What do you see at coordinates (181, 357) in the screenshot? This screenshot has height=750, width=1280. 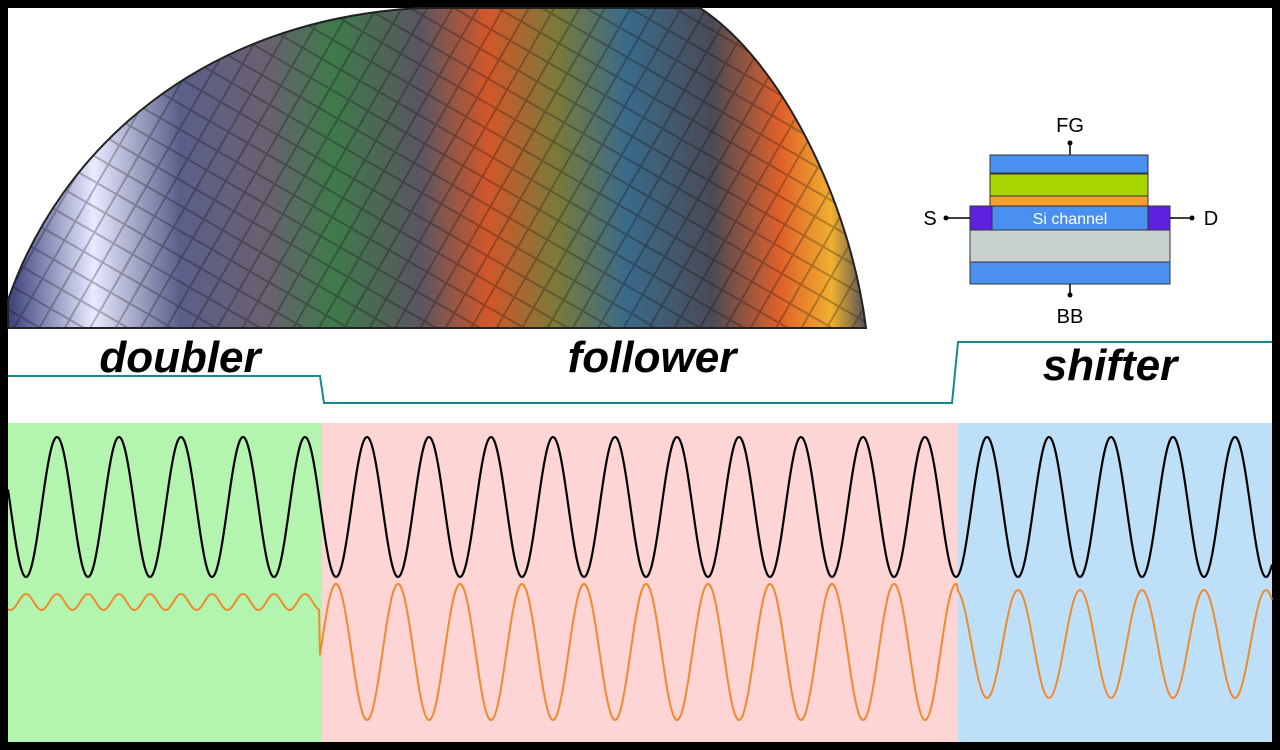 I see `region-label: doubler` at bounding box center [181, 357].